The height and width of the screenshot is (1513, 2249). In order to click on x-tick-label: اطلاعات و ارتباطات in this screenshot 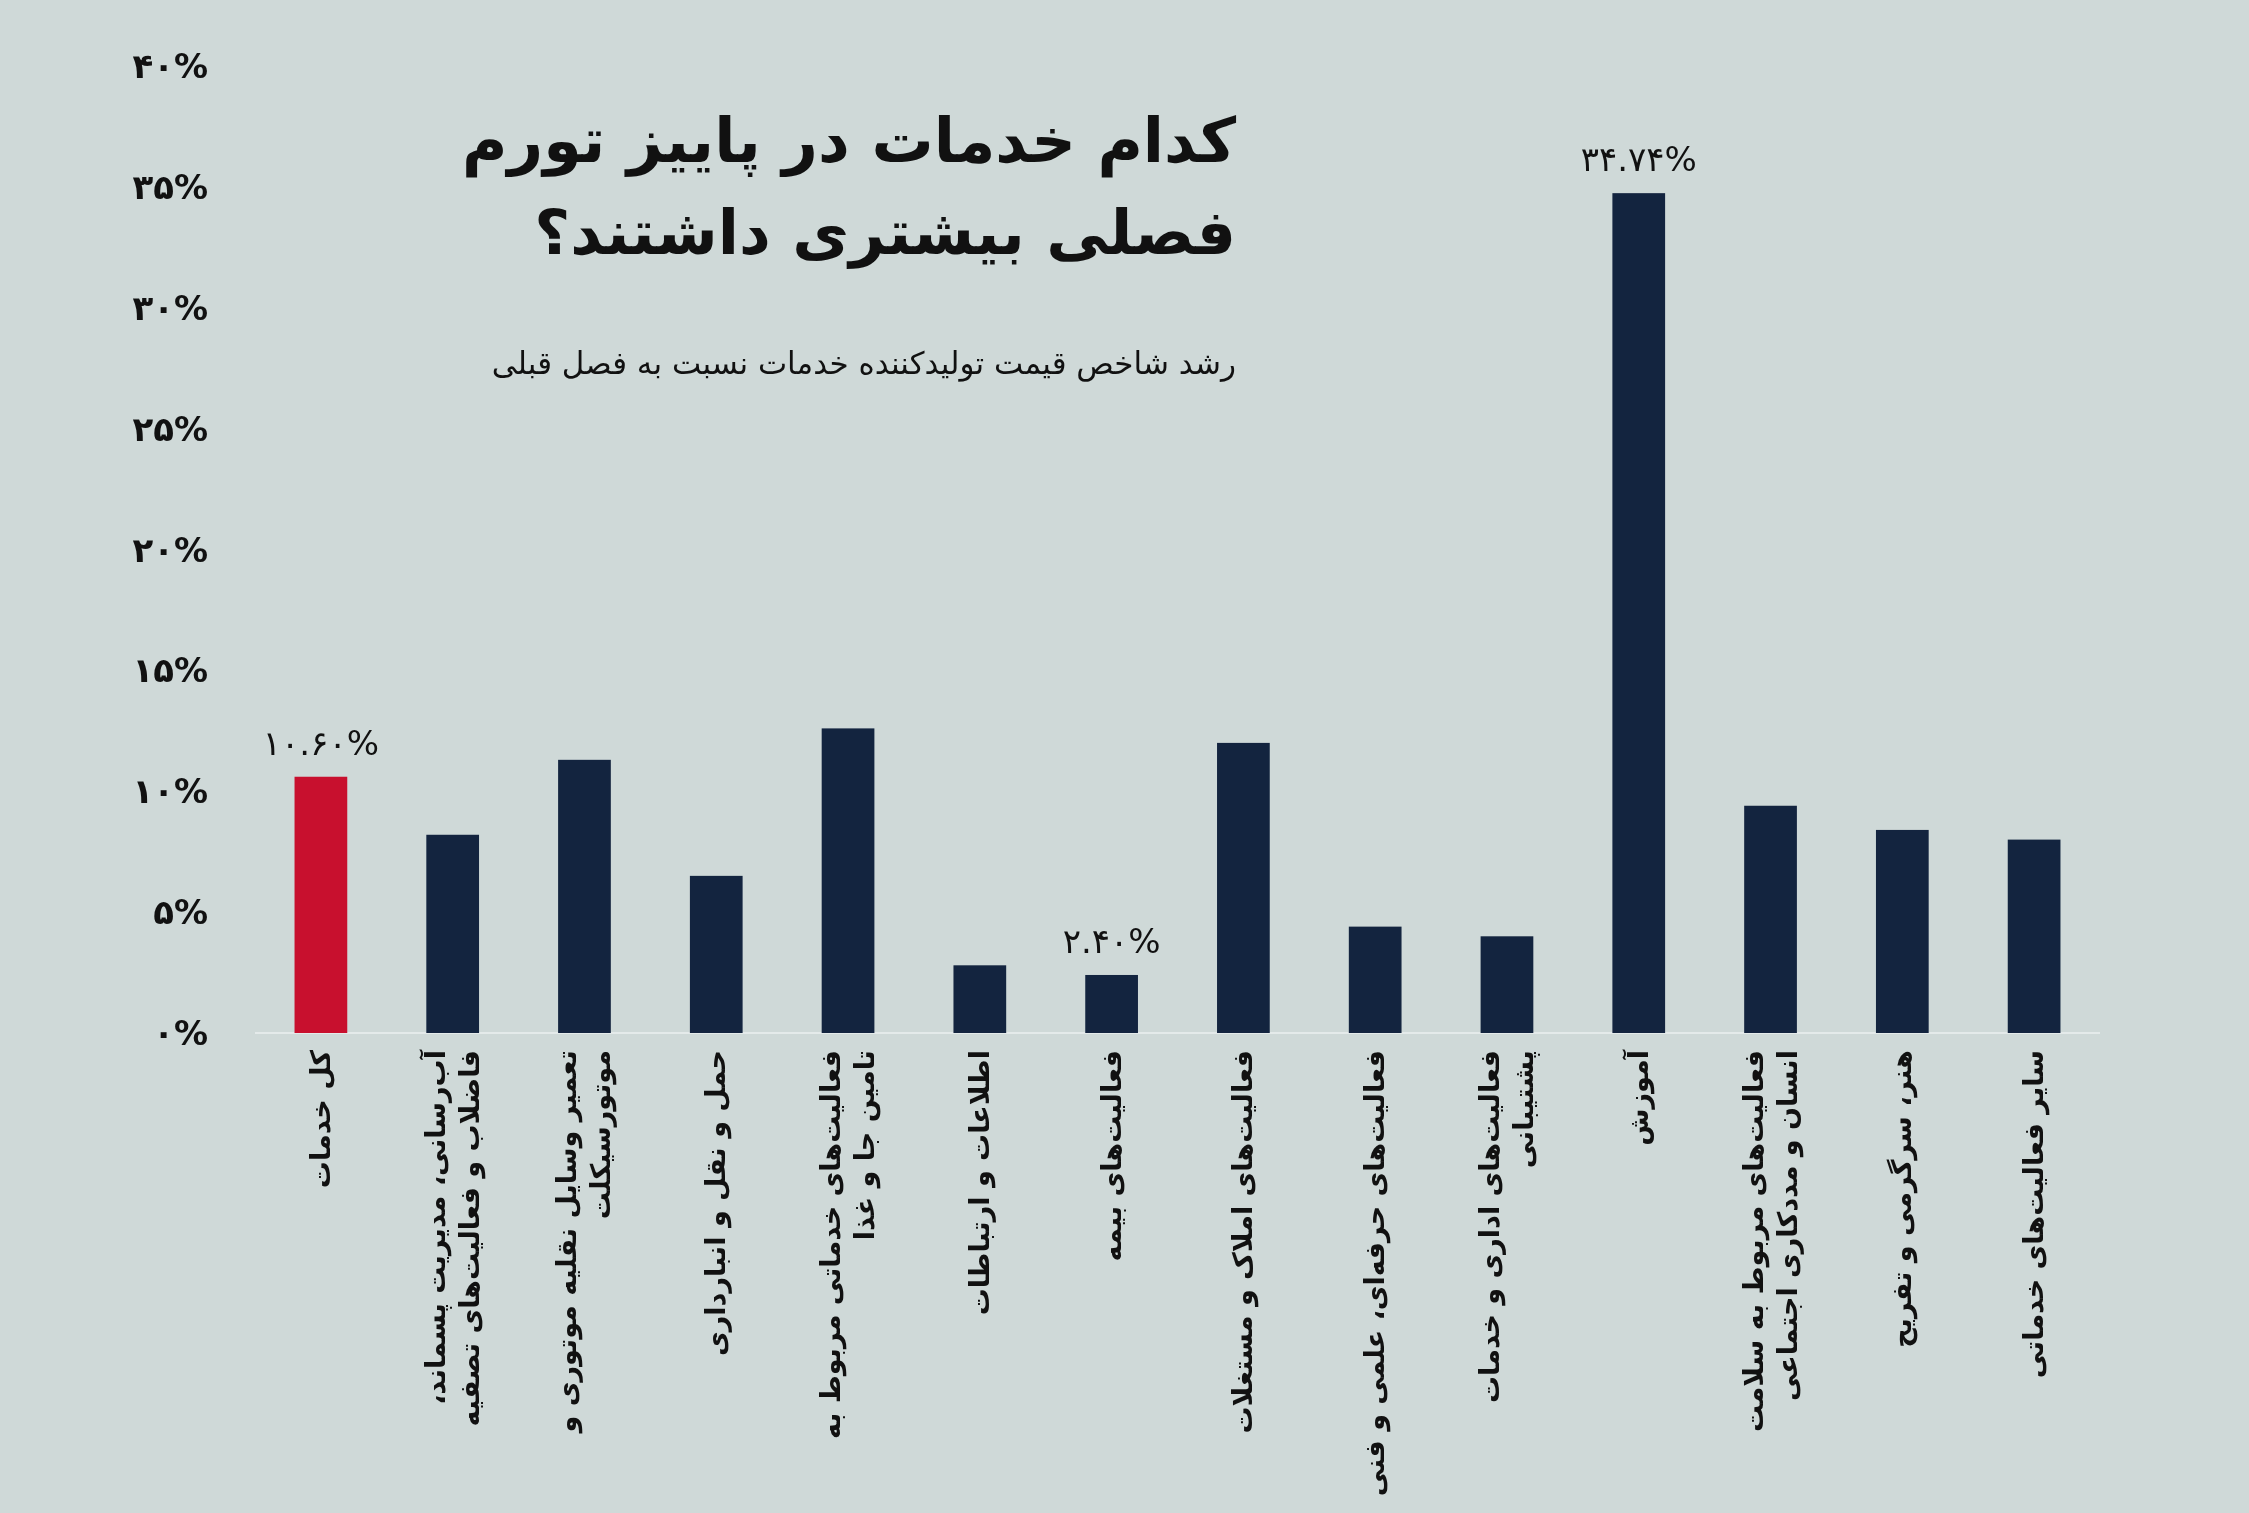, I will do `click(979, 1184)`.